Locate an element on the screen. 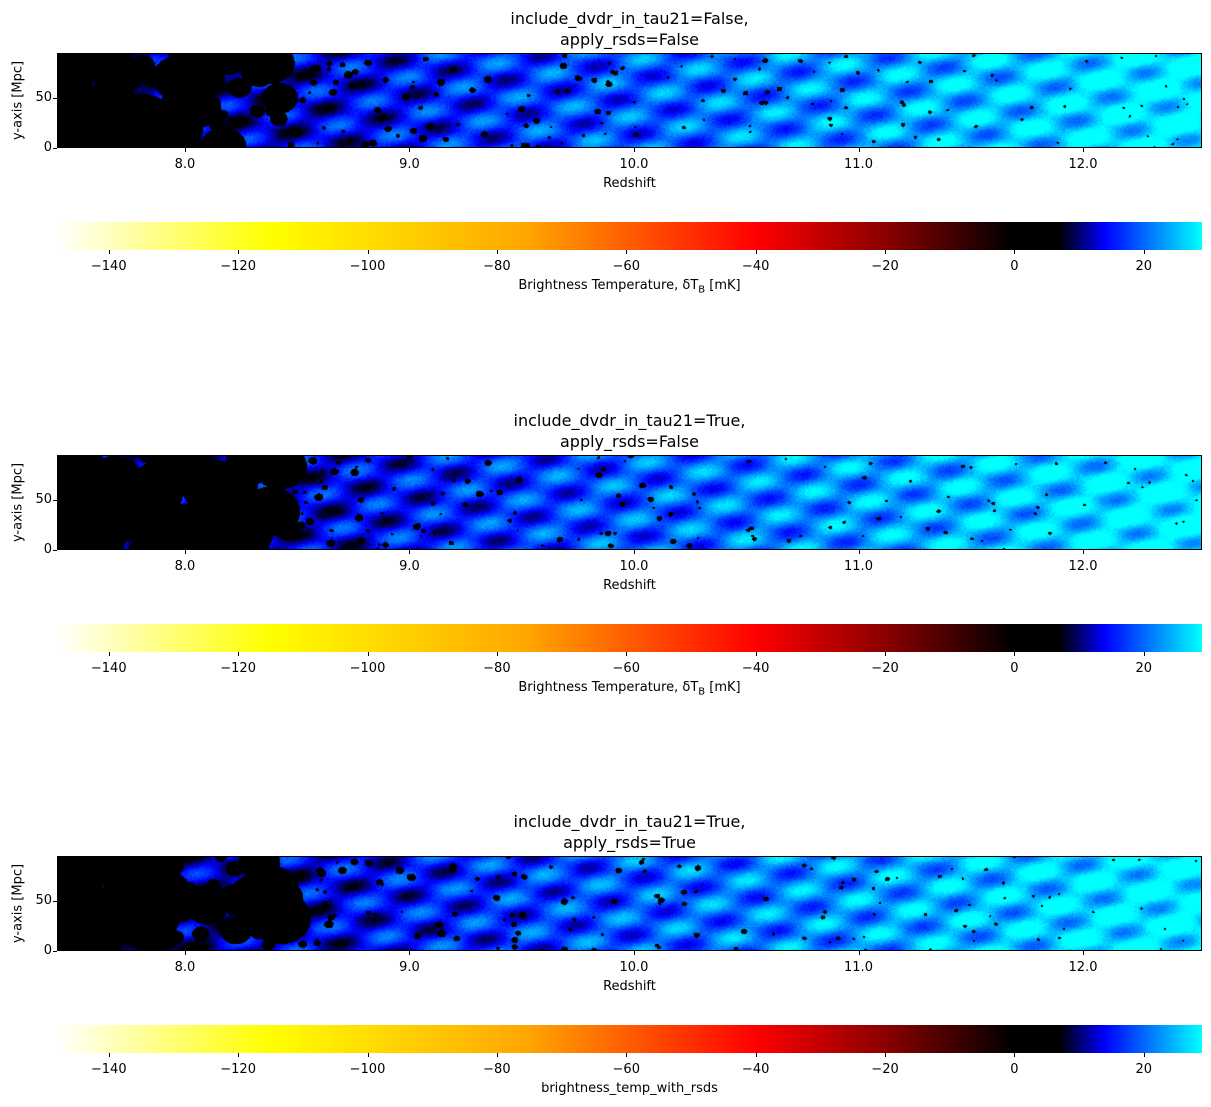 This screenshot has width=1211, height=1107. chart-title-line2: apply_rsds=True is located at coordinates (629, 842).